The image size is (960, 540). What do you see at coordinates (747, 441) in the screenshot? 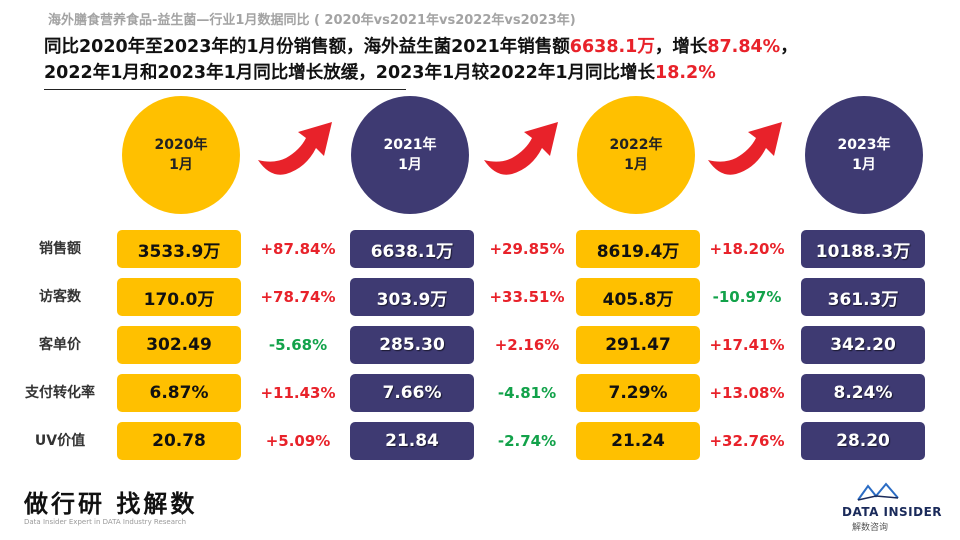
I see `change-uv-value-2023: +32.76%` at bounding box center [747, 441].